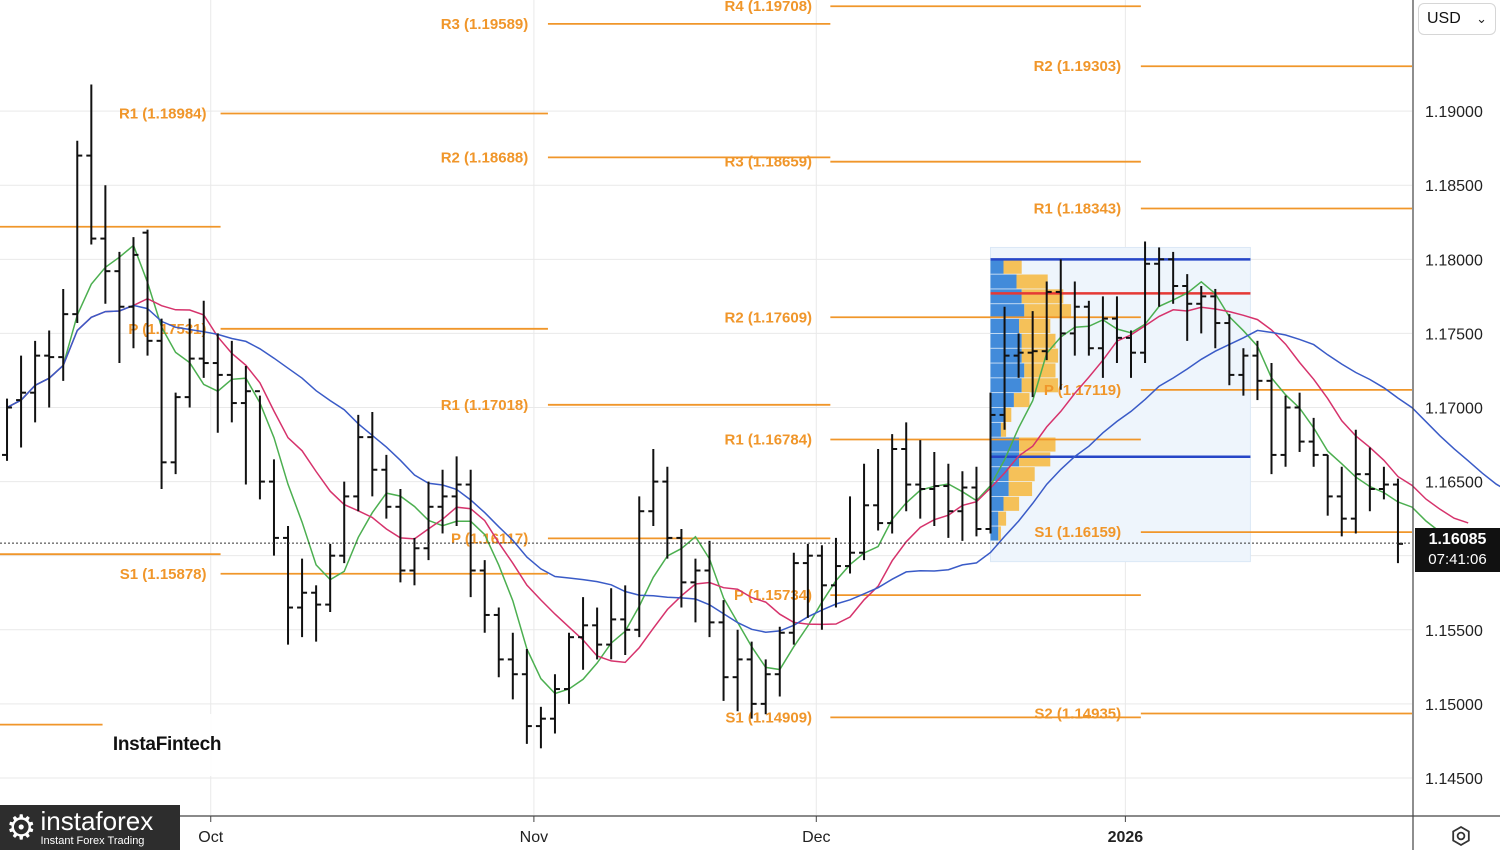 Image resolution: width=1500 pixels, height=850 pixels. Describe the element at coordinates (210, 837) in the screenshot. I see `time-tick-0: Oct` at that location.